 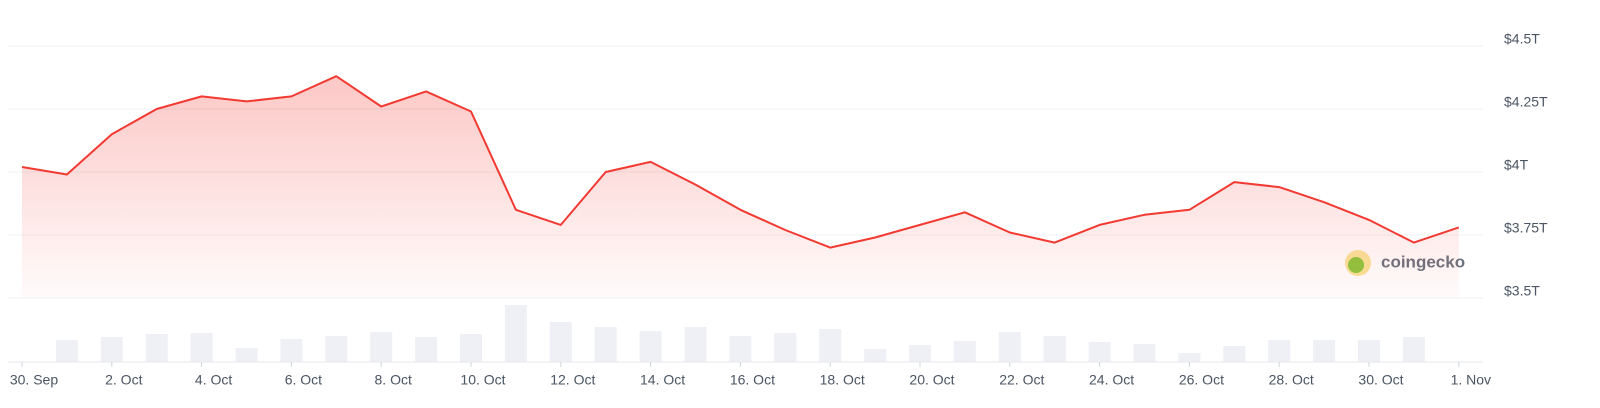 I want to click on y-tick-label: $4.25T, so click(x=1526, y=102).